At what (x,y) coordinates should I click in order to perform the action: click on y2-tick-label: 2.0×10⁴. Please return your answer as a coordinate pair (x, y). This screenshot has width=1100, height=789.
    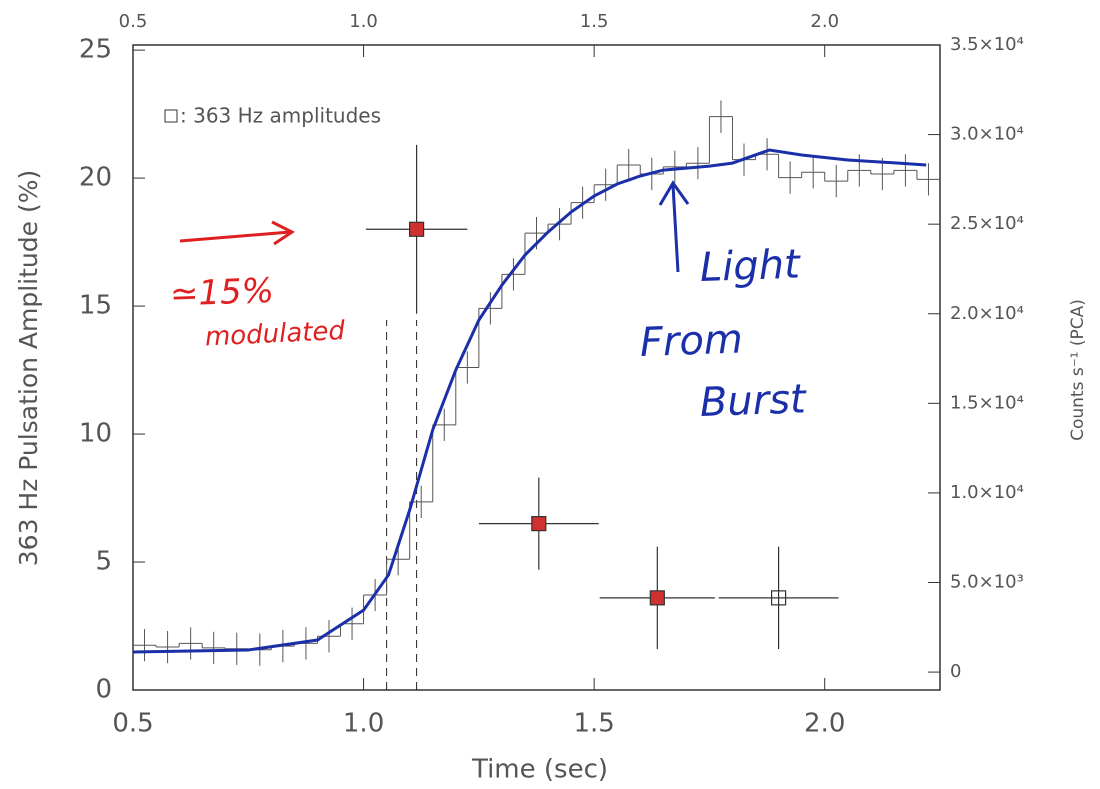
    Looking at the image, I should click on (987, 313).